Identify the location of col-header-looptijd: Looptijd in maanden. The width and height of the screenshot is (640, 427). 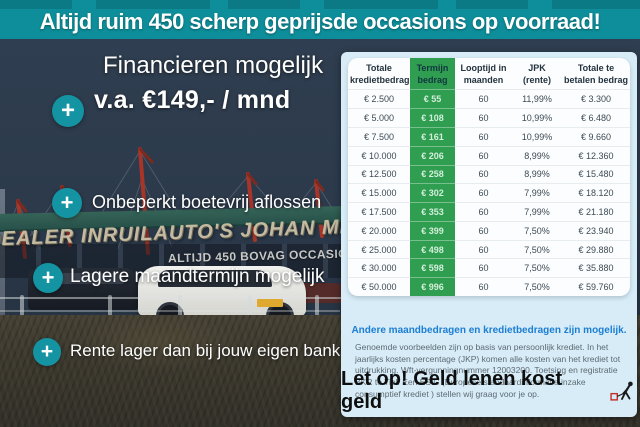
(483, 74).